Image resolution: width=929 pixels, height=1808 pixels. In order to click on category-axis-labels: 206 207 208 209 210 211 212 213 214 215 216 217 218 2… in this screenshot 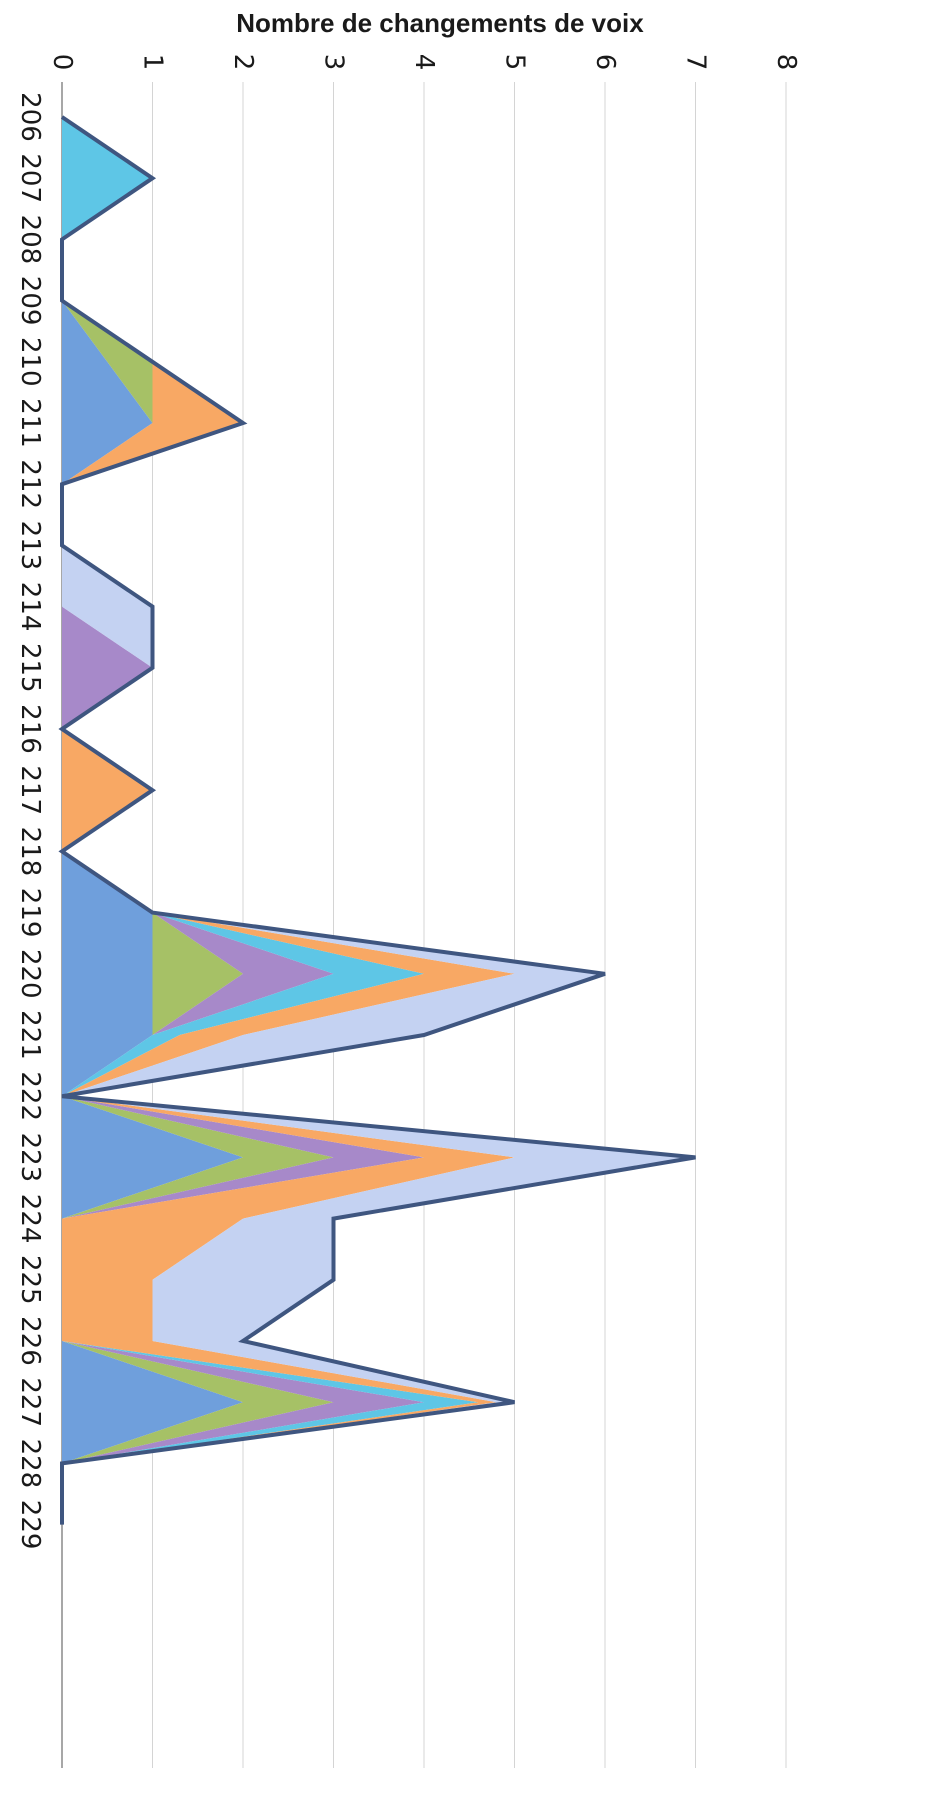, I will do `click(30, 820)`.